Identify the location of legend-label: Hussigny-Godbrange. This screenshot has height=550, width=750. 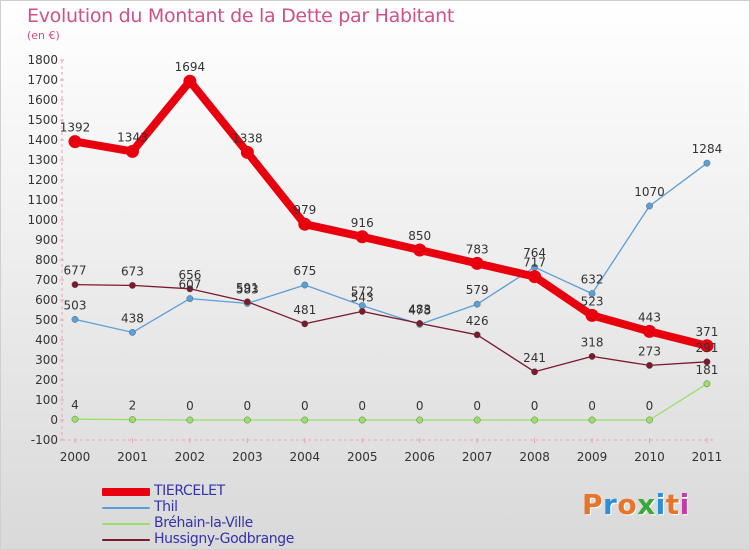
(224, 539).